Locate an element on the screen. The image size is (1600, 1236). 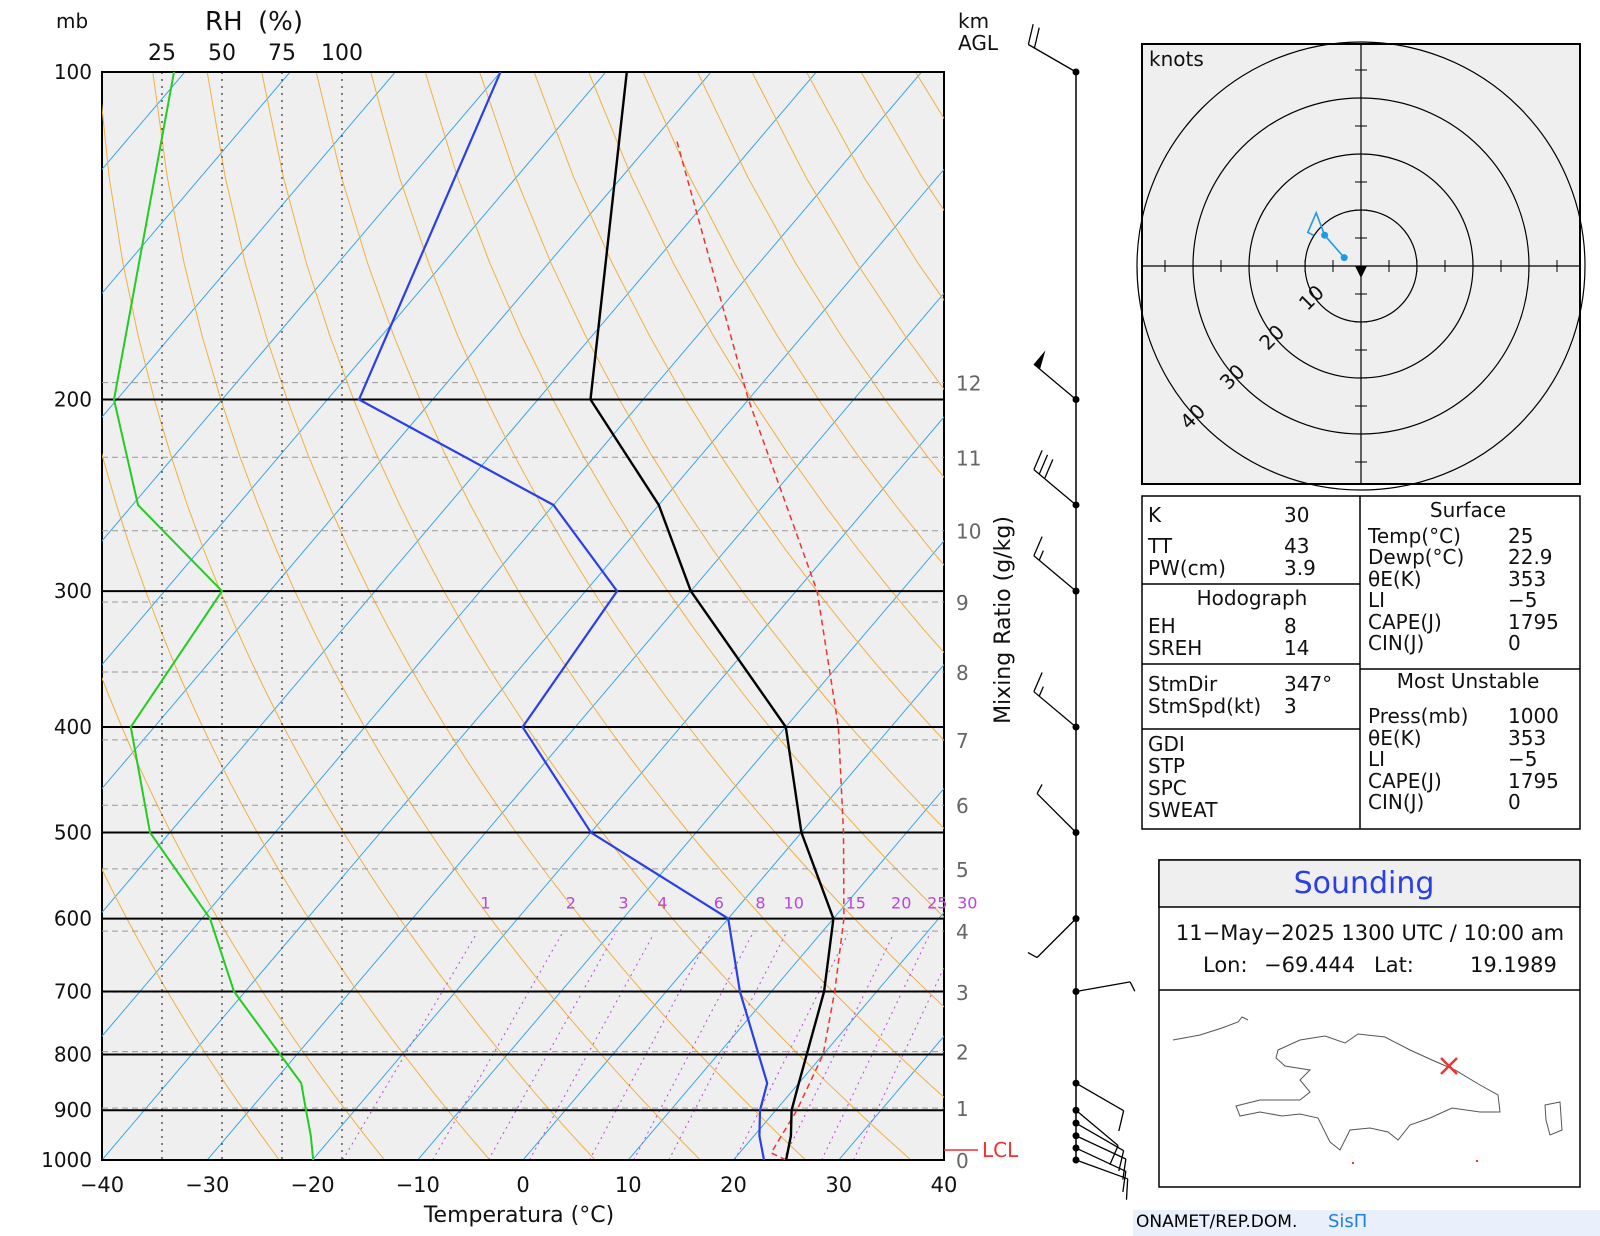
temperature-tick-labels: −40 −30 −20 −10 0 10 20 30 40 is located at coordinates (519, 1185).